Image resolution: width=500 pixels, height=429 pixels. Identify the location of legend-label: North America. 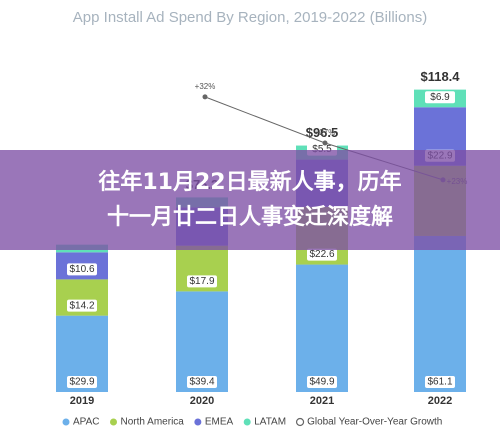
(153, 422).